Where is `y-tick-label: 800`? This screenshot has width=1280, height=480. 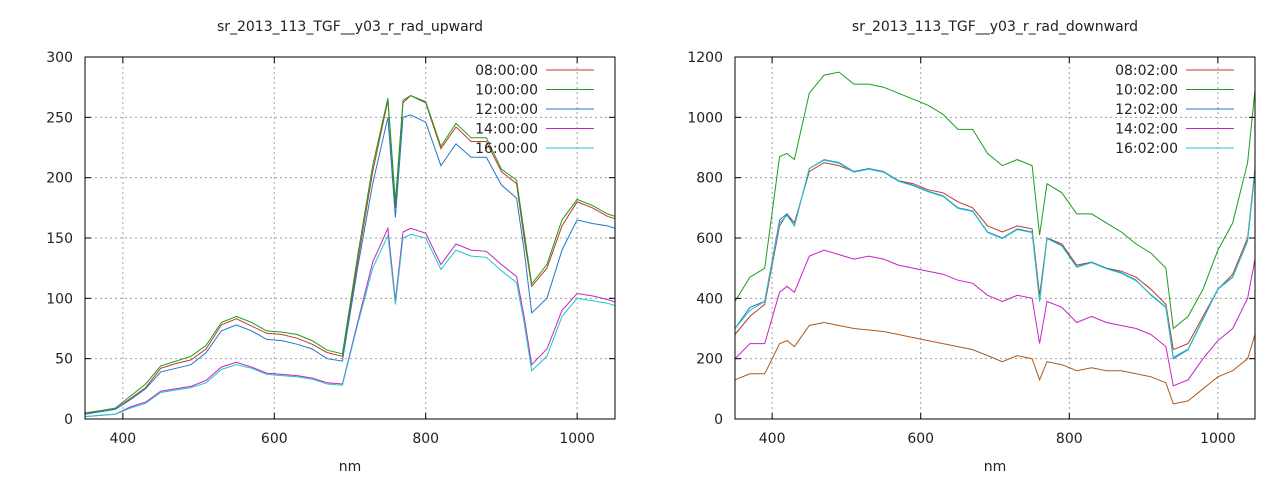 y-tick-label: 800 is located at coordinates (709, 179).